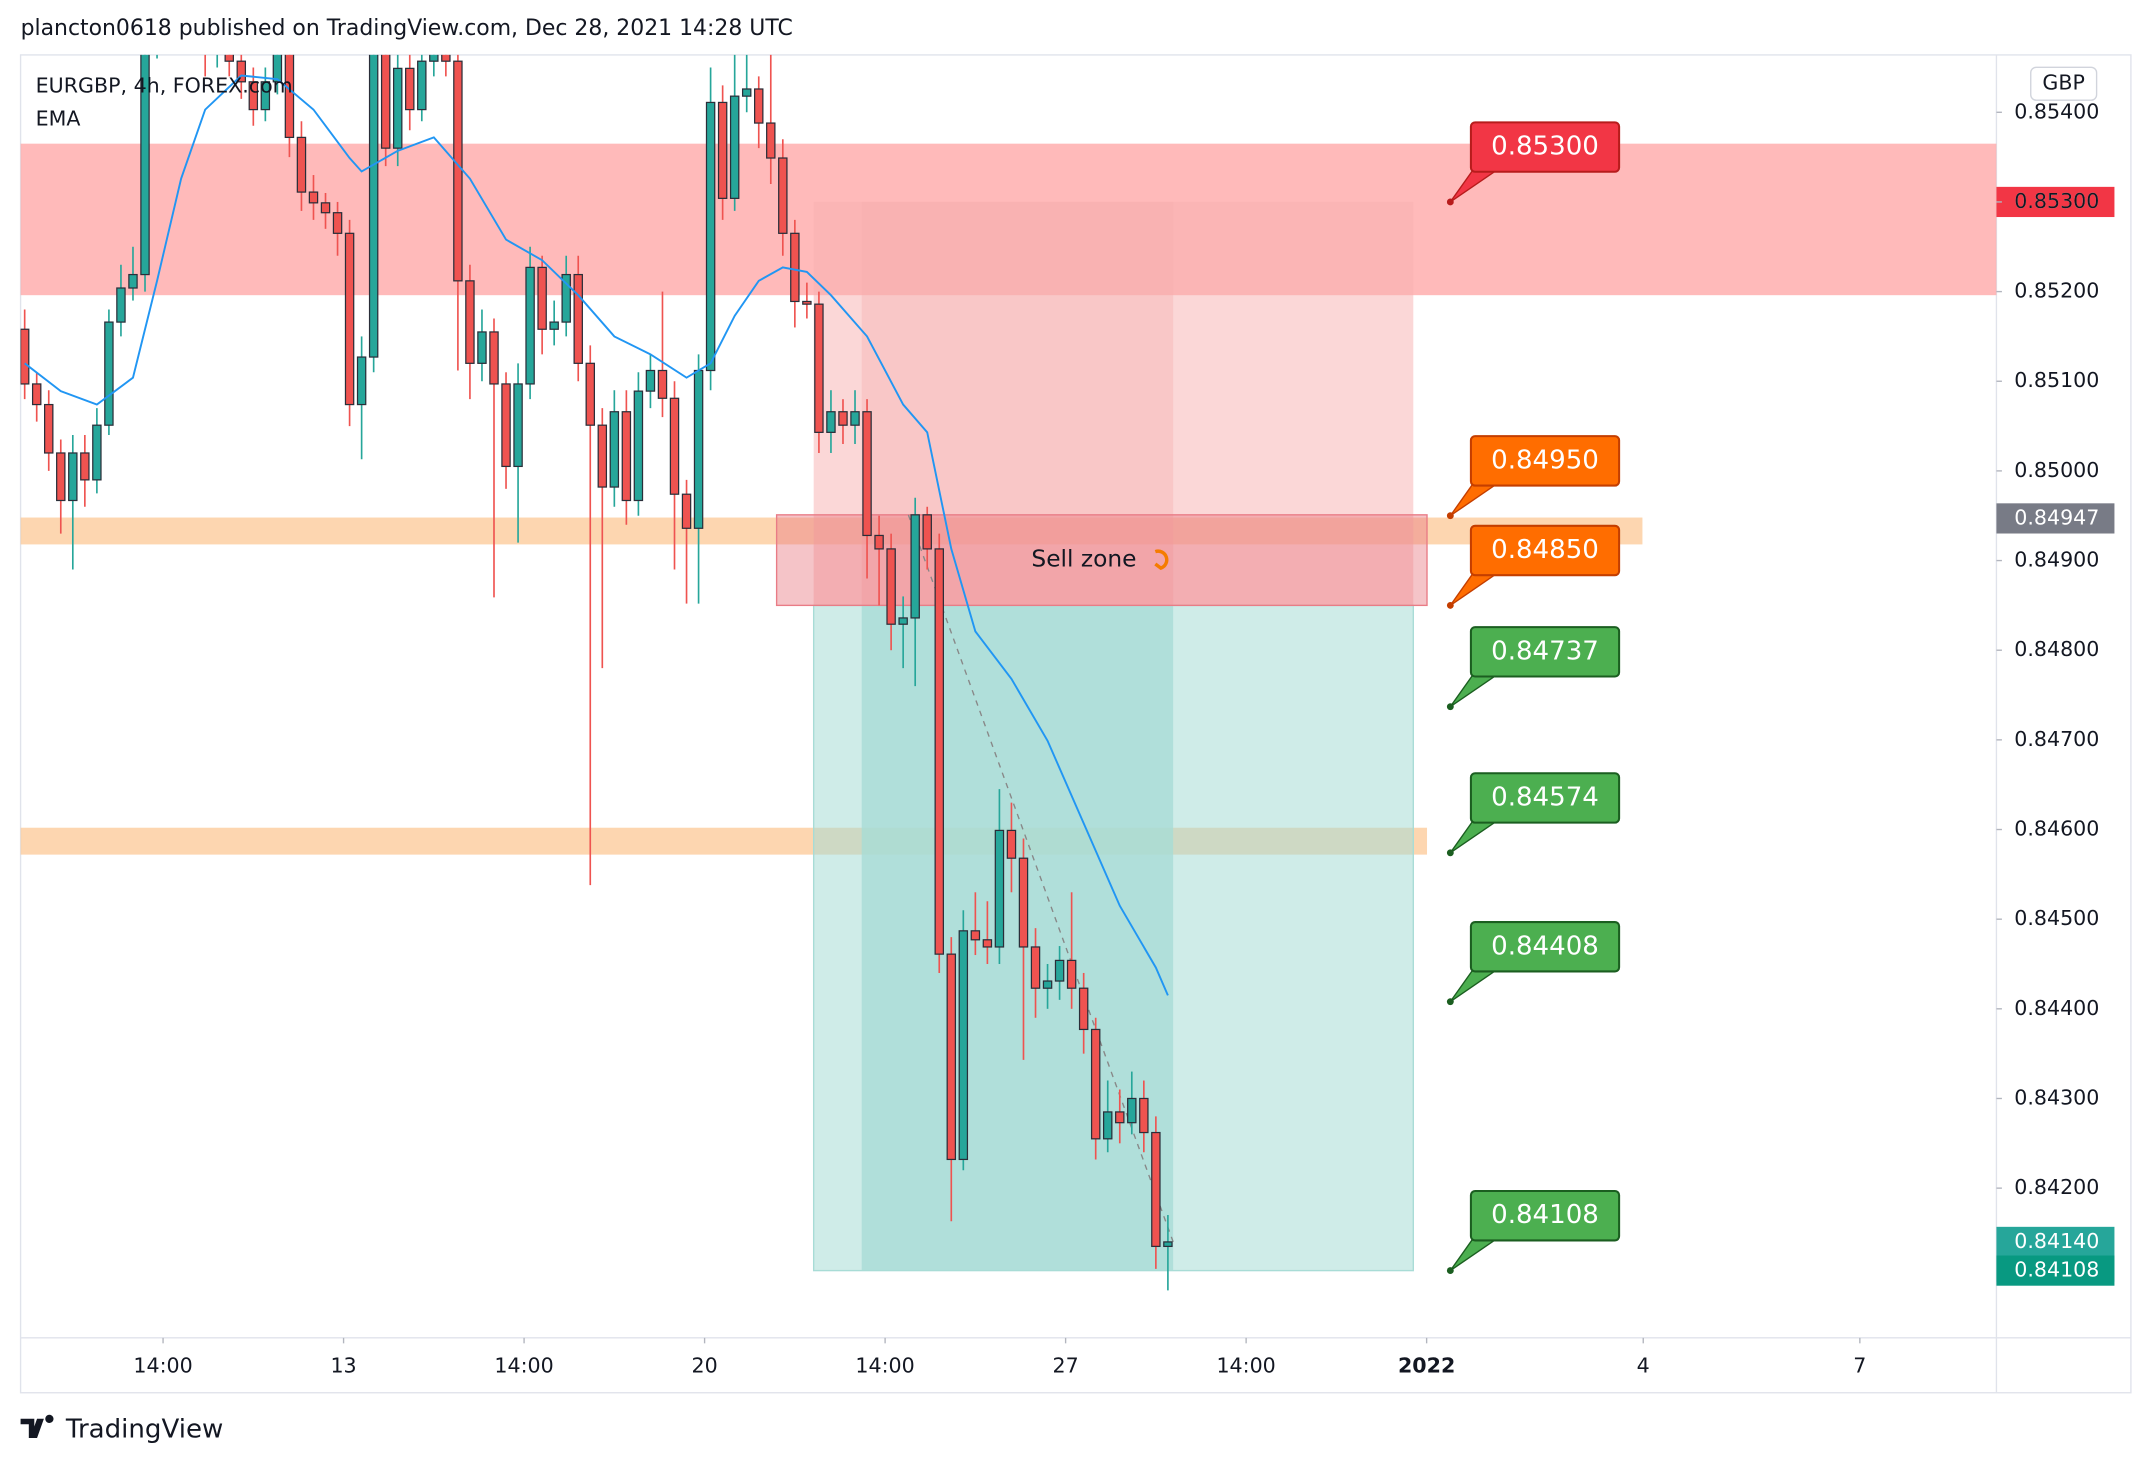 The image size is (2146, 1460). Describe the element at coordinates (2056, 1241) in the screenshot. I see `price-tag-label: 0.84140` at that location.